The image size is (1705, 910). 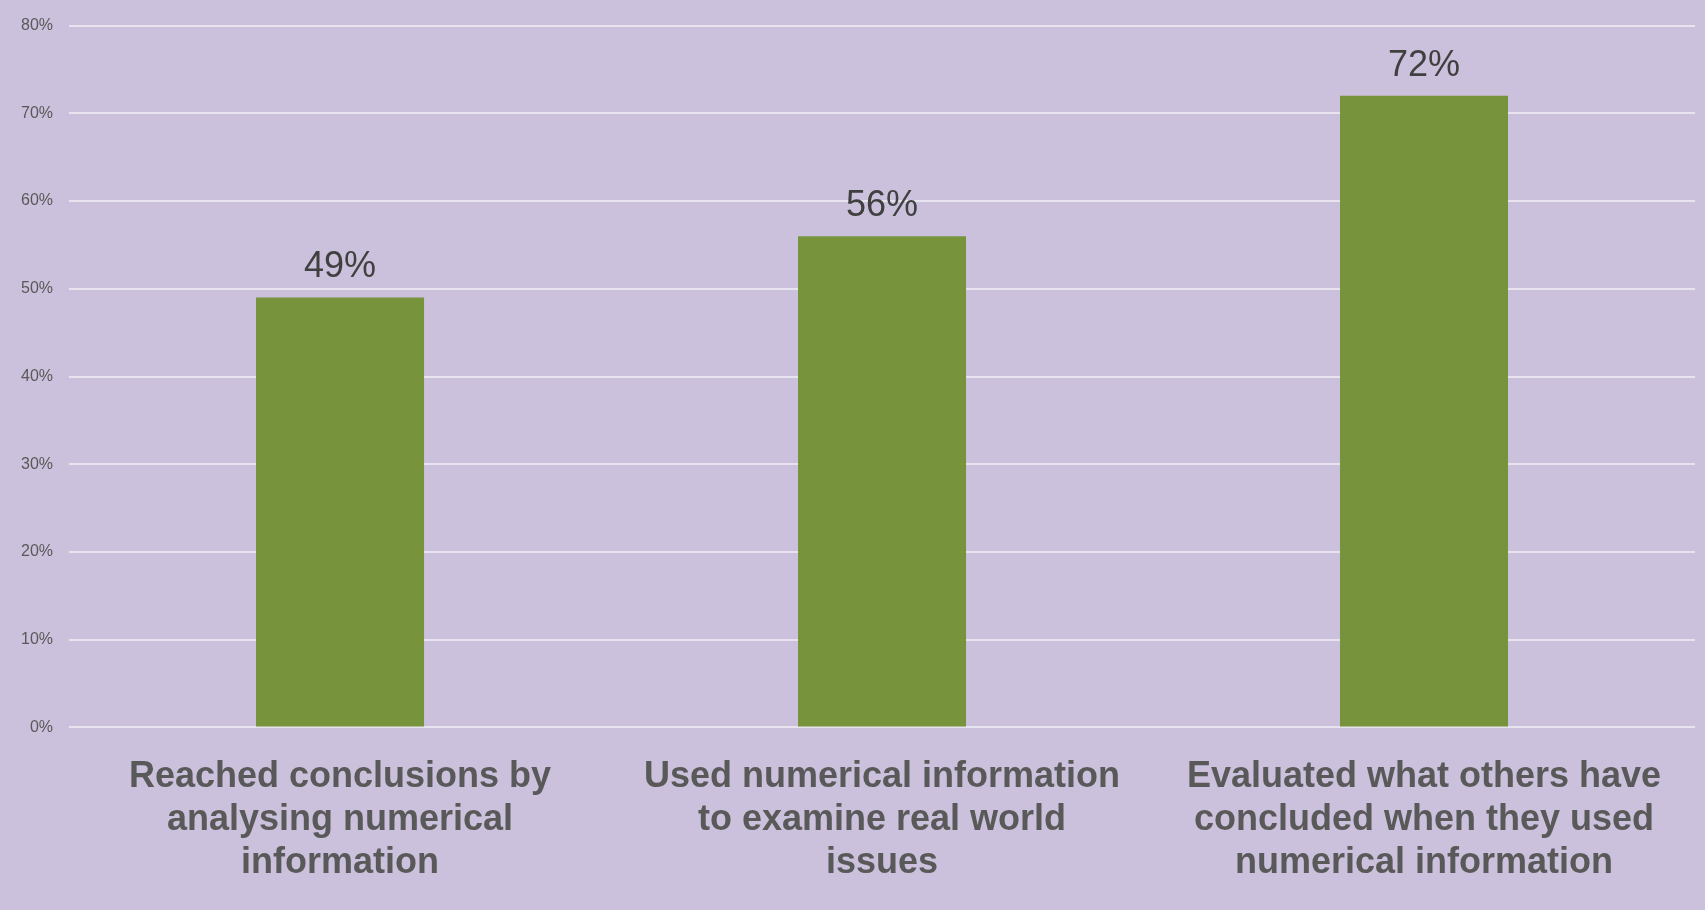 I want to click on data-label: 49%, so click(x=340, y=265).